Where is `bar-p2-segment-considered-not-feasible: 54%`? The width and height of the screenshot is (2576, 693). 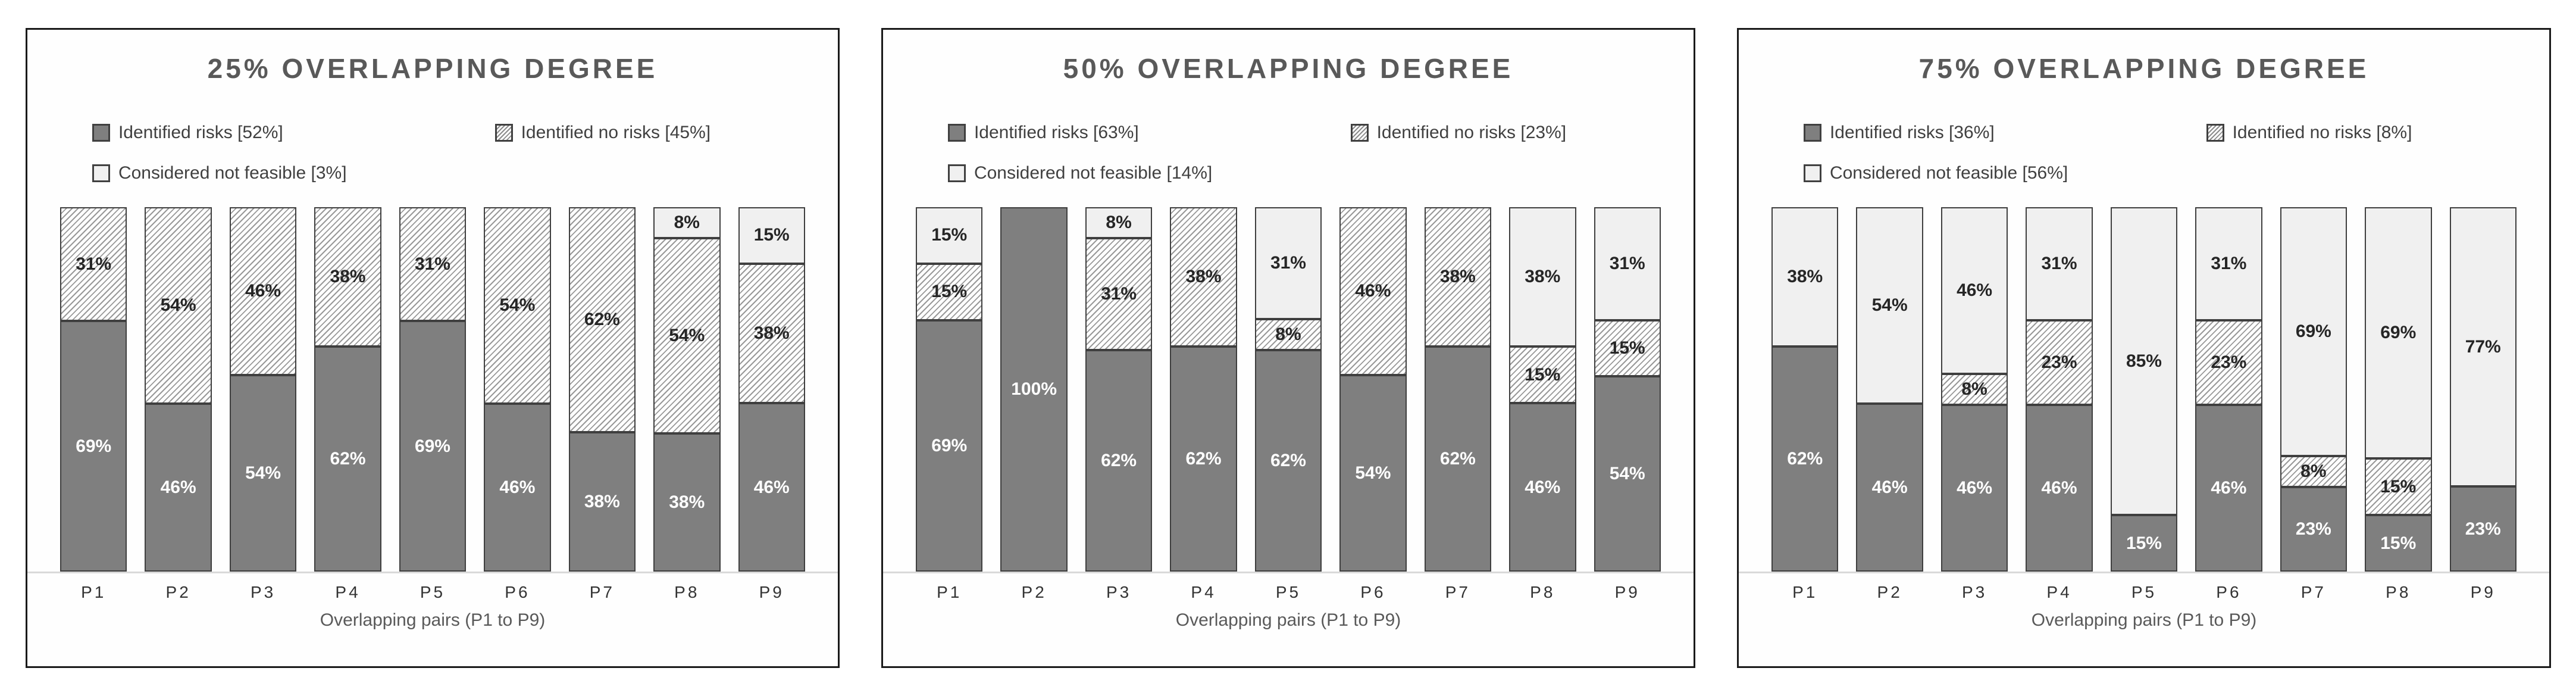
bar-p2-segment-considered-not-feasible: 54% is located at coordinates (1889, 305).